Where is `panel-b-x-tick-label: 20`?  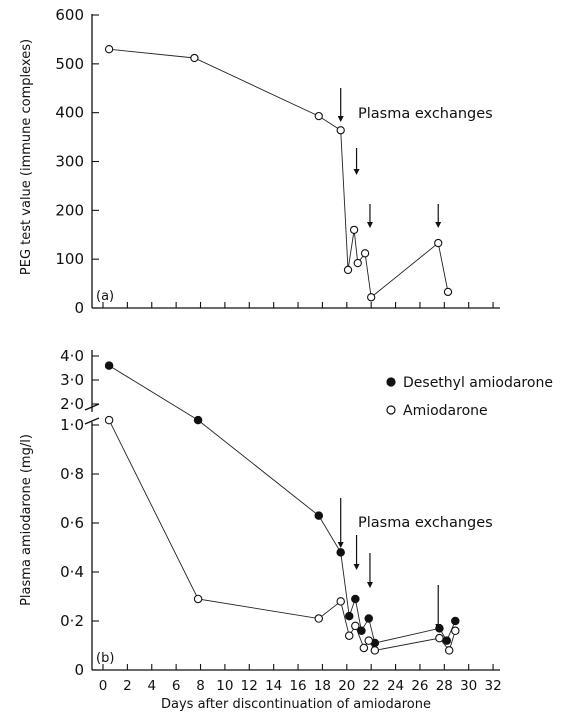
panel-b-x-tick-label: 20 is located at coordinates (346, 686).